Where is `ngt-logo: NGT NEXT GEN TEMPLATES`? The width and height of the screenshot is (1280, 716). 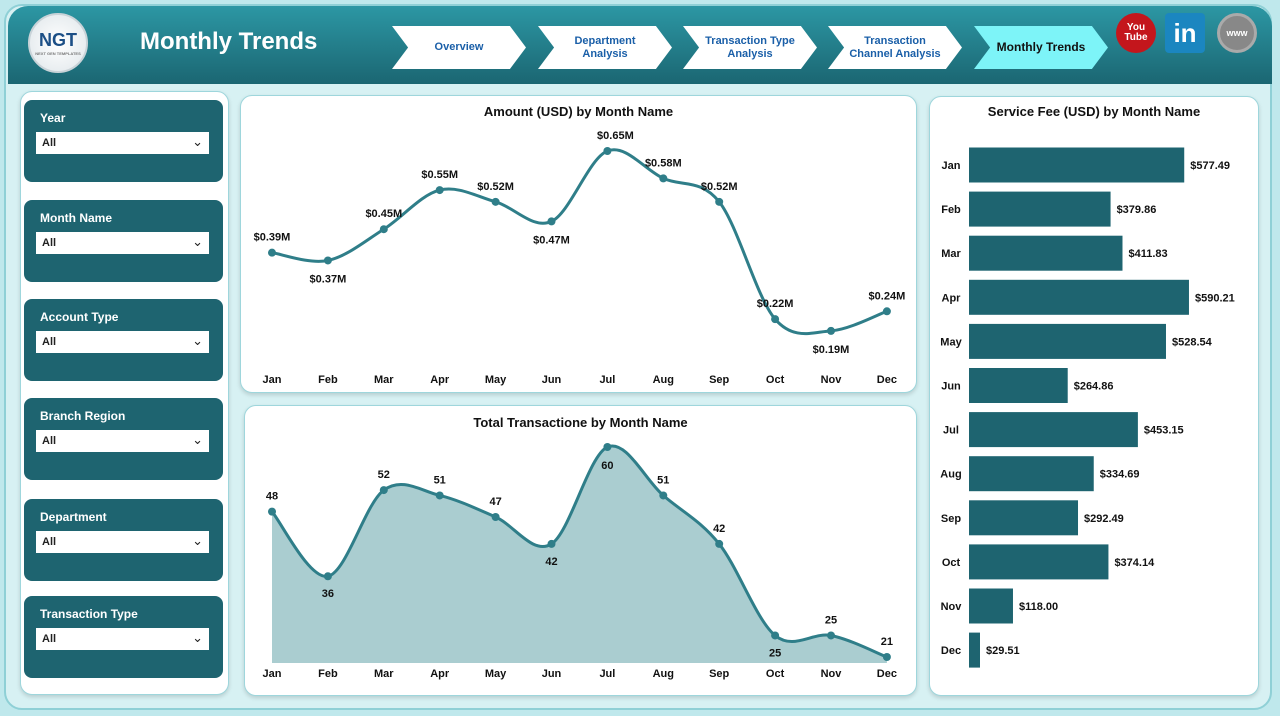
ngt-logo: NGT NEXT GEN TEMPLATES is located at coordinates (58, 43).